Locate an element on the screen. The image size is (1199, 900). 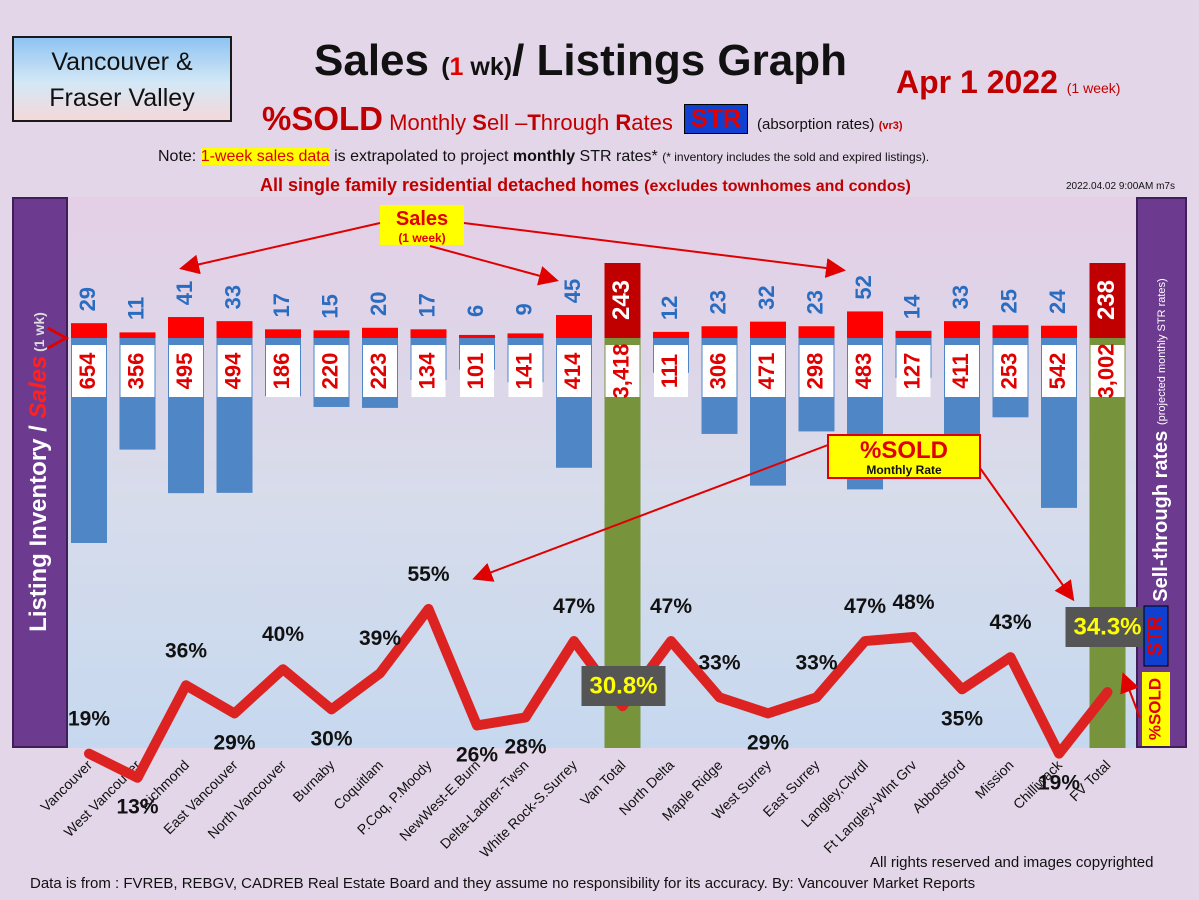
pct-value-label: 43% is located at coordinates (1010, 622).